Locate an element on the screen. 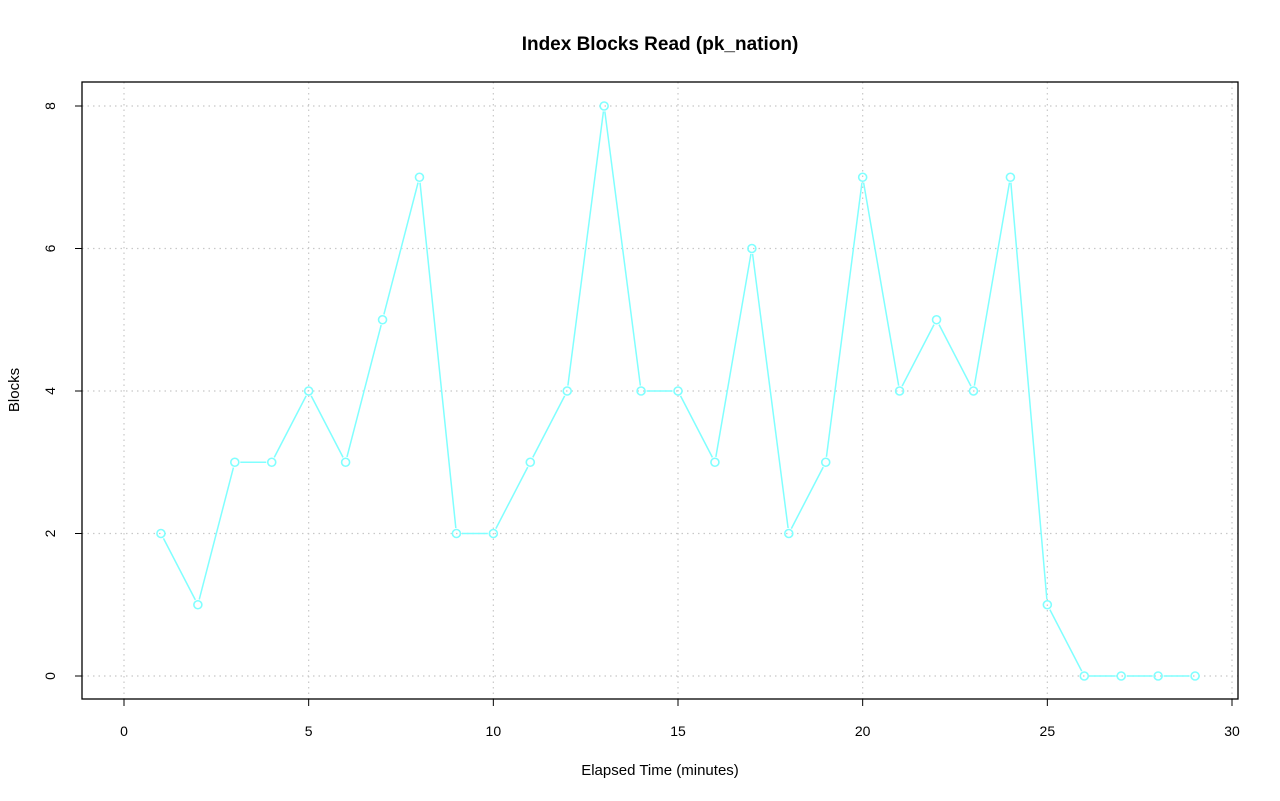  y-tick-label: 8 is located at coordinates (50, 106).